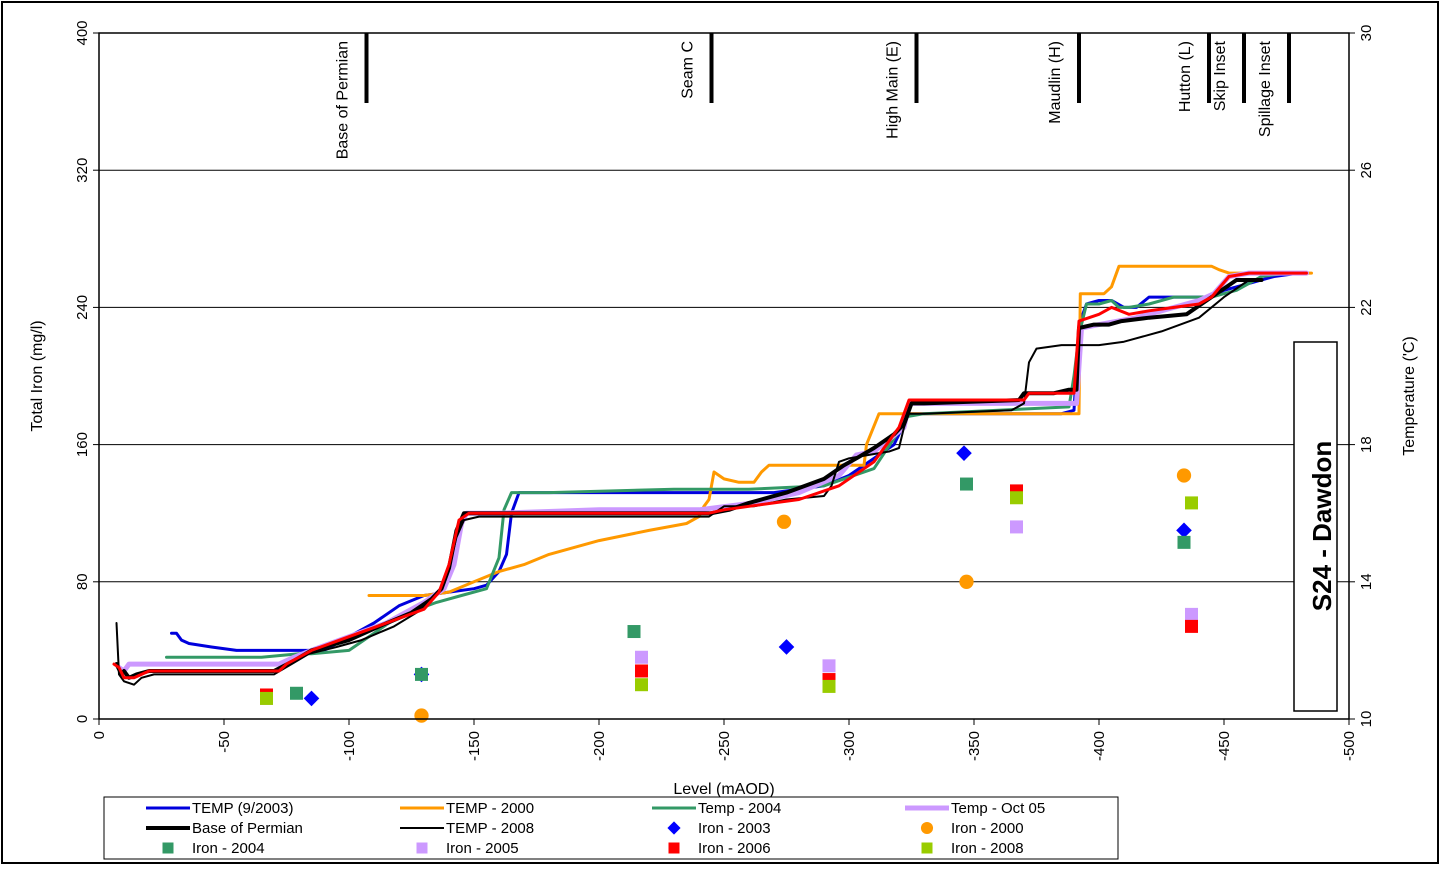 The image size is (1444, 869). Describe the element at coordinates (82, 444) in the screenshot. I see `y-tick-label: 160` at that location.